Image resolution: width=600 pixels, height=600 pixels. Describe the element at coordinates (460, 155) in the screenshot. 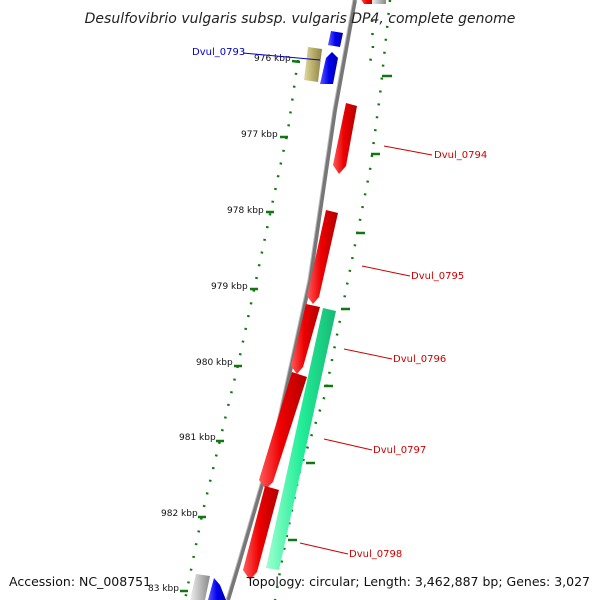

I see `gene-label-dvul-0794: Dvul_0794` at that location.